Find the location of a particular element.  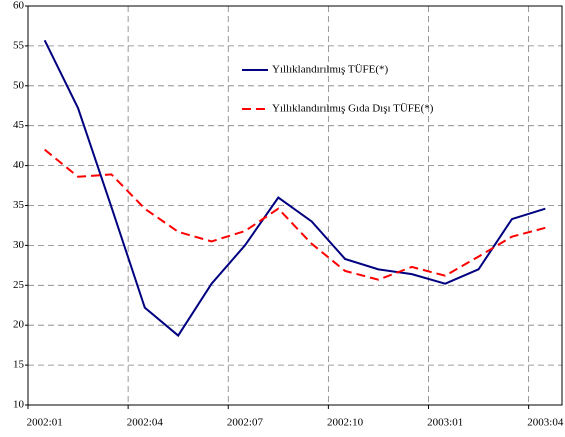

y-tick-label: 40 is located at coordinates (19, 165).